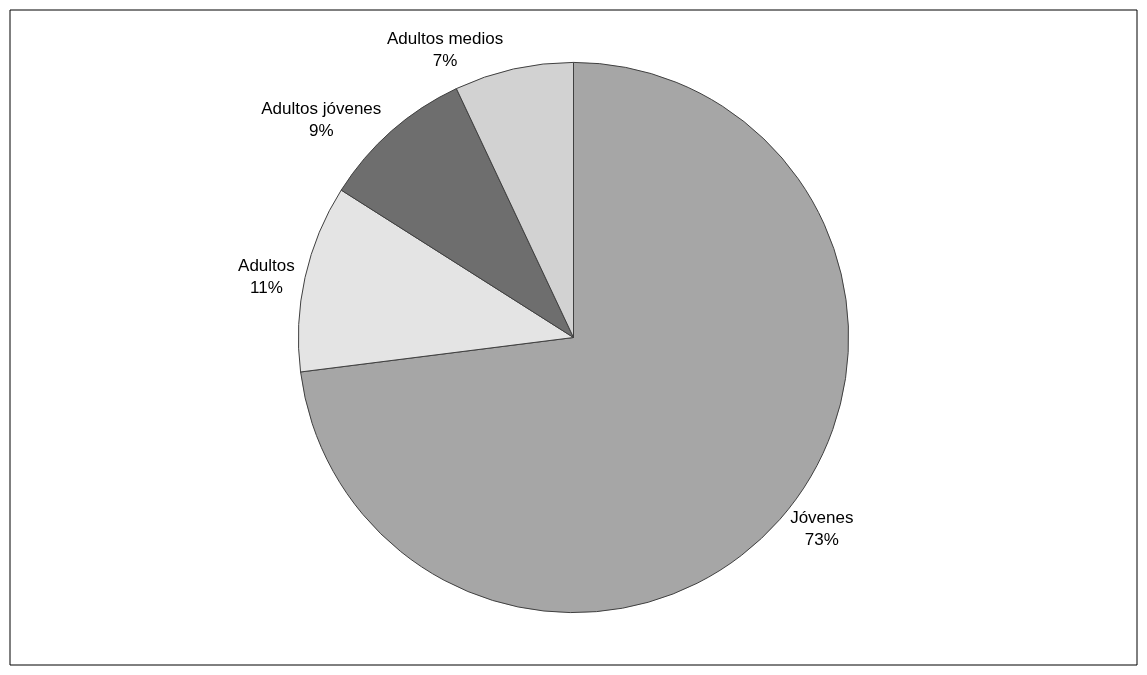 The image size is (1147, 675). What do you see at coordinates (321, 131) in the screenshot?
I see `data-label: 9%` at bounding box center [321, 131].